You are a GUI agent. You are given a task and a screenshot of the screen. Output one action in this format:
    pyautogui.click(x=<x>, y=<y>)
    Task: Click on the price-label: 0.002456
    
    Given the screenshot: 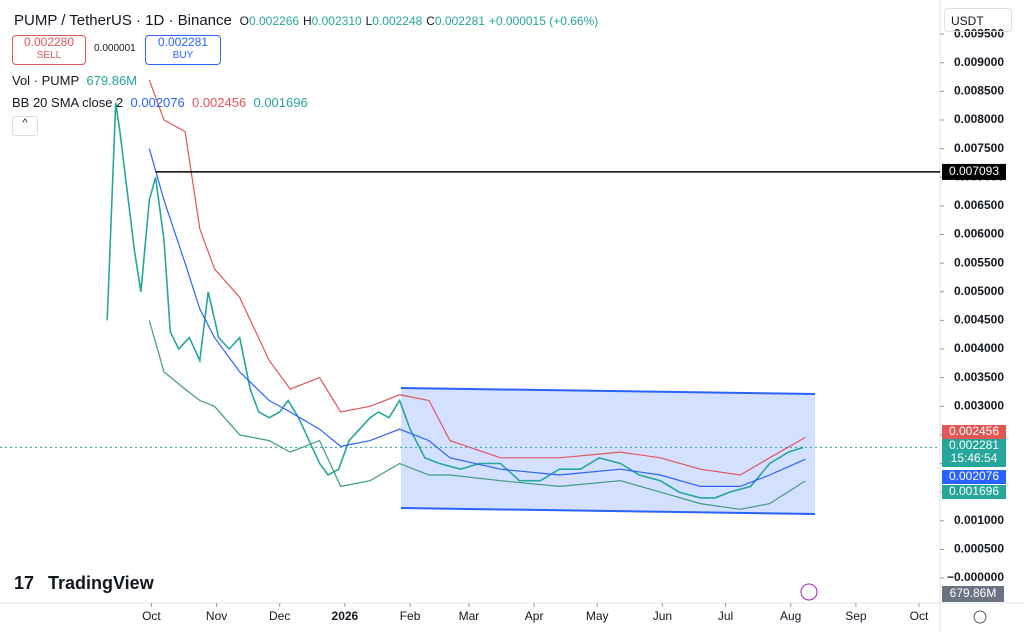 What is the action you would take?
    pyautogui.click(x=974, y=431)
    